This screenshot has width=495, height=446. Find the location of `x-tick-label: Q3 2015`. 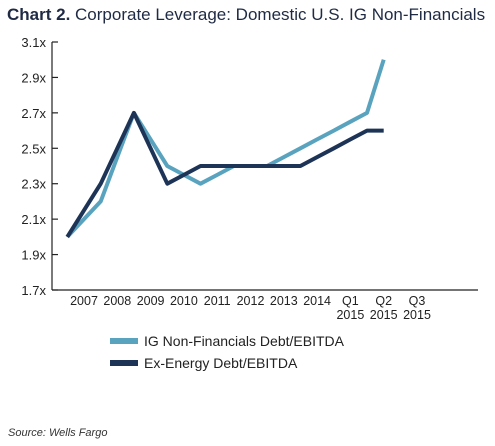

x-tick-label: Q3 2015 is located at coordinates (417, 308).